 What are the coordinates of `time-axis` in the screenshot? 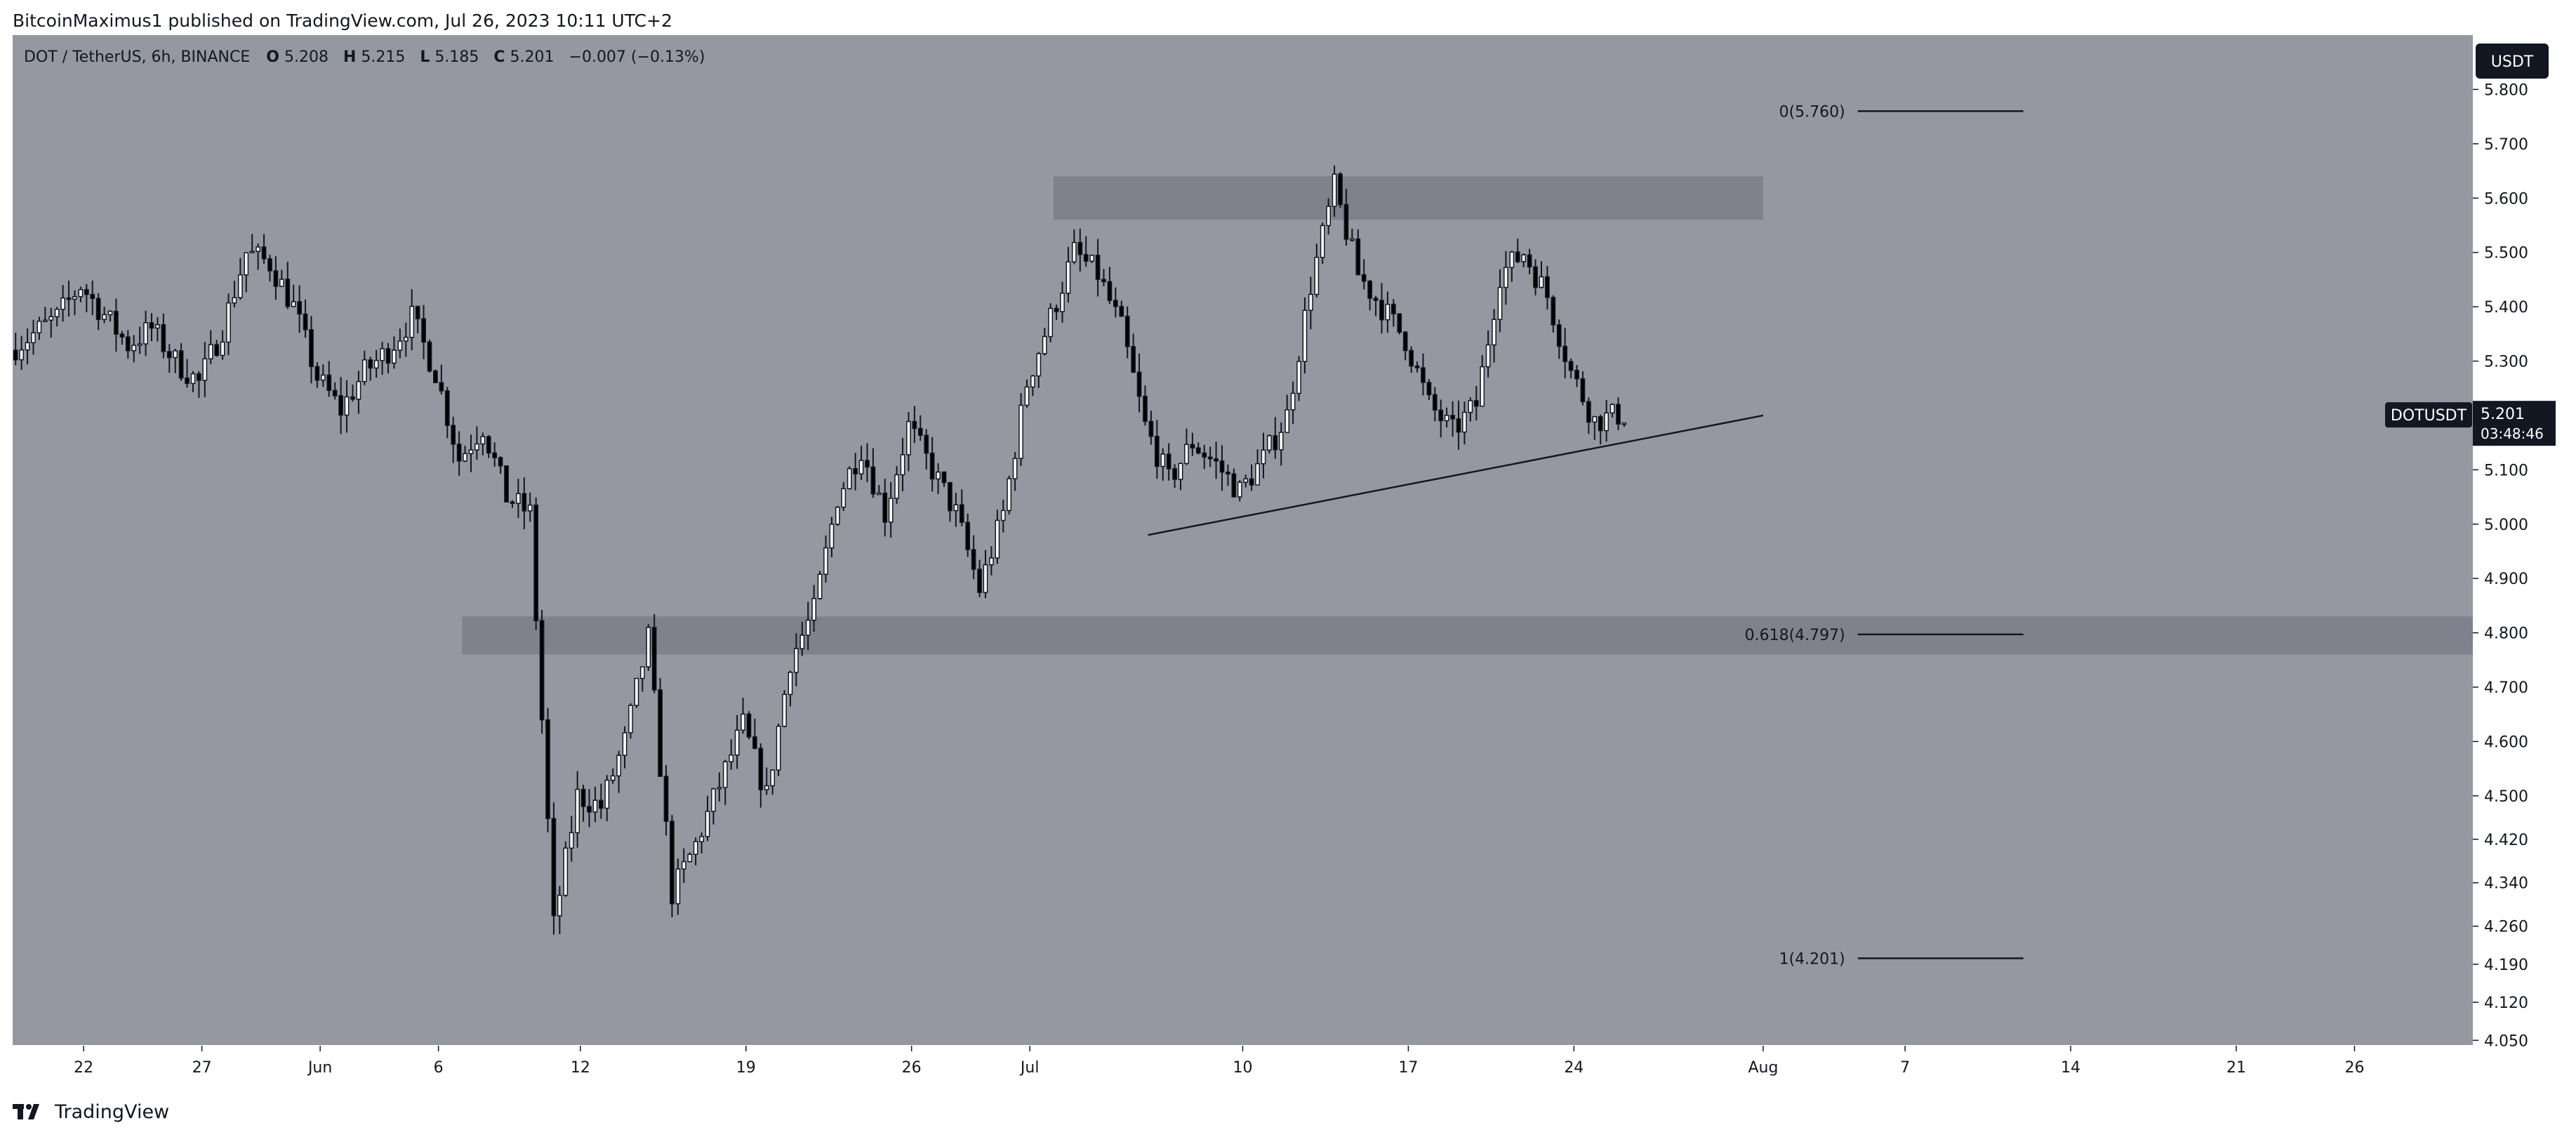 It's located at (1243, 1071).